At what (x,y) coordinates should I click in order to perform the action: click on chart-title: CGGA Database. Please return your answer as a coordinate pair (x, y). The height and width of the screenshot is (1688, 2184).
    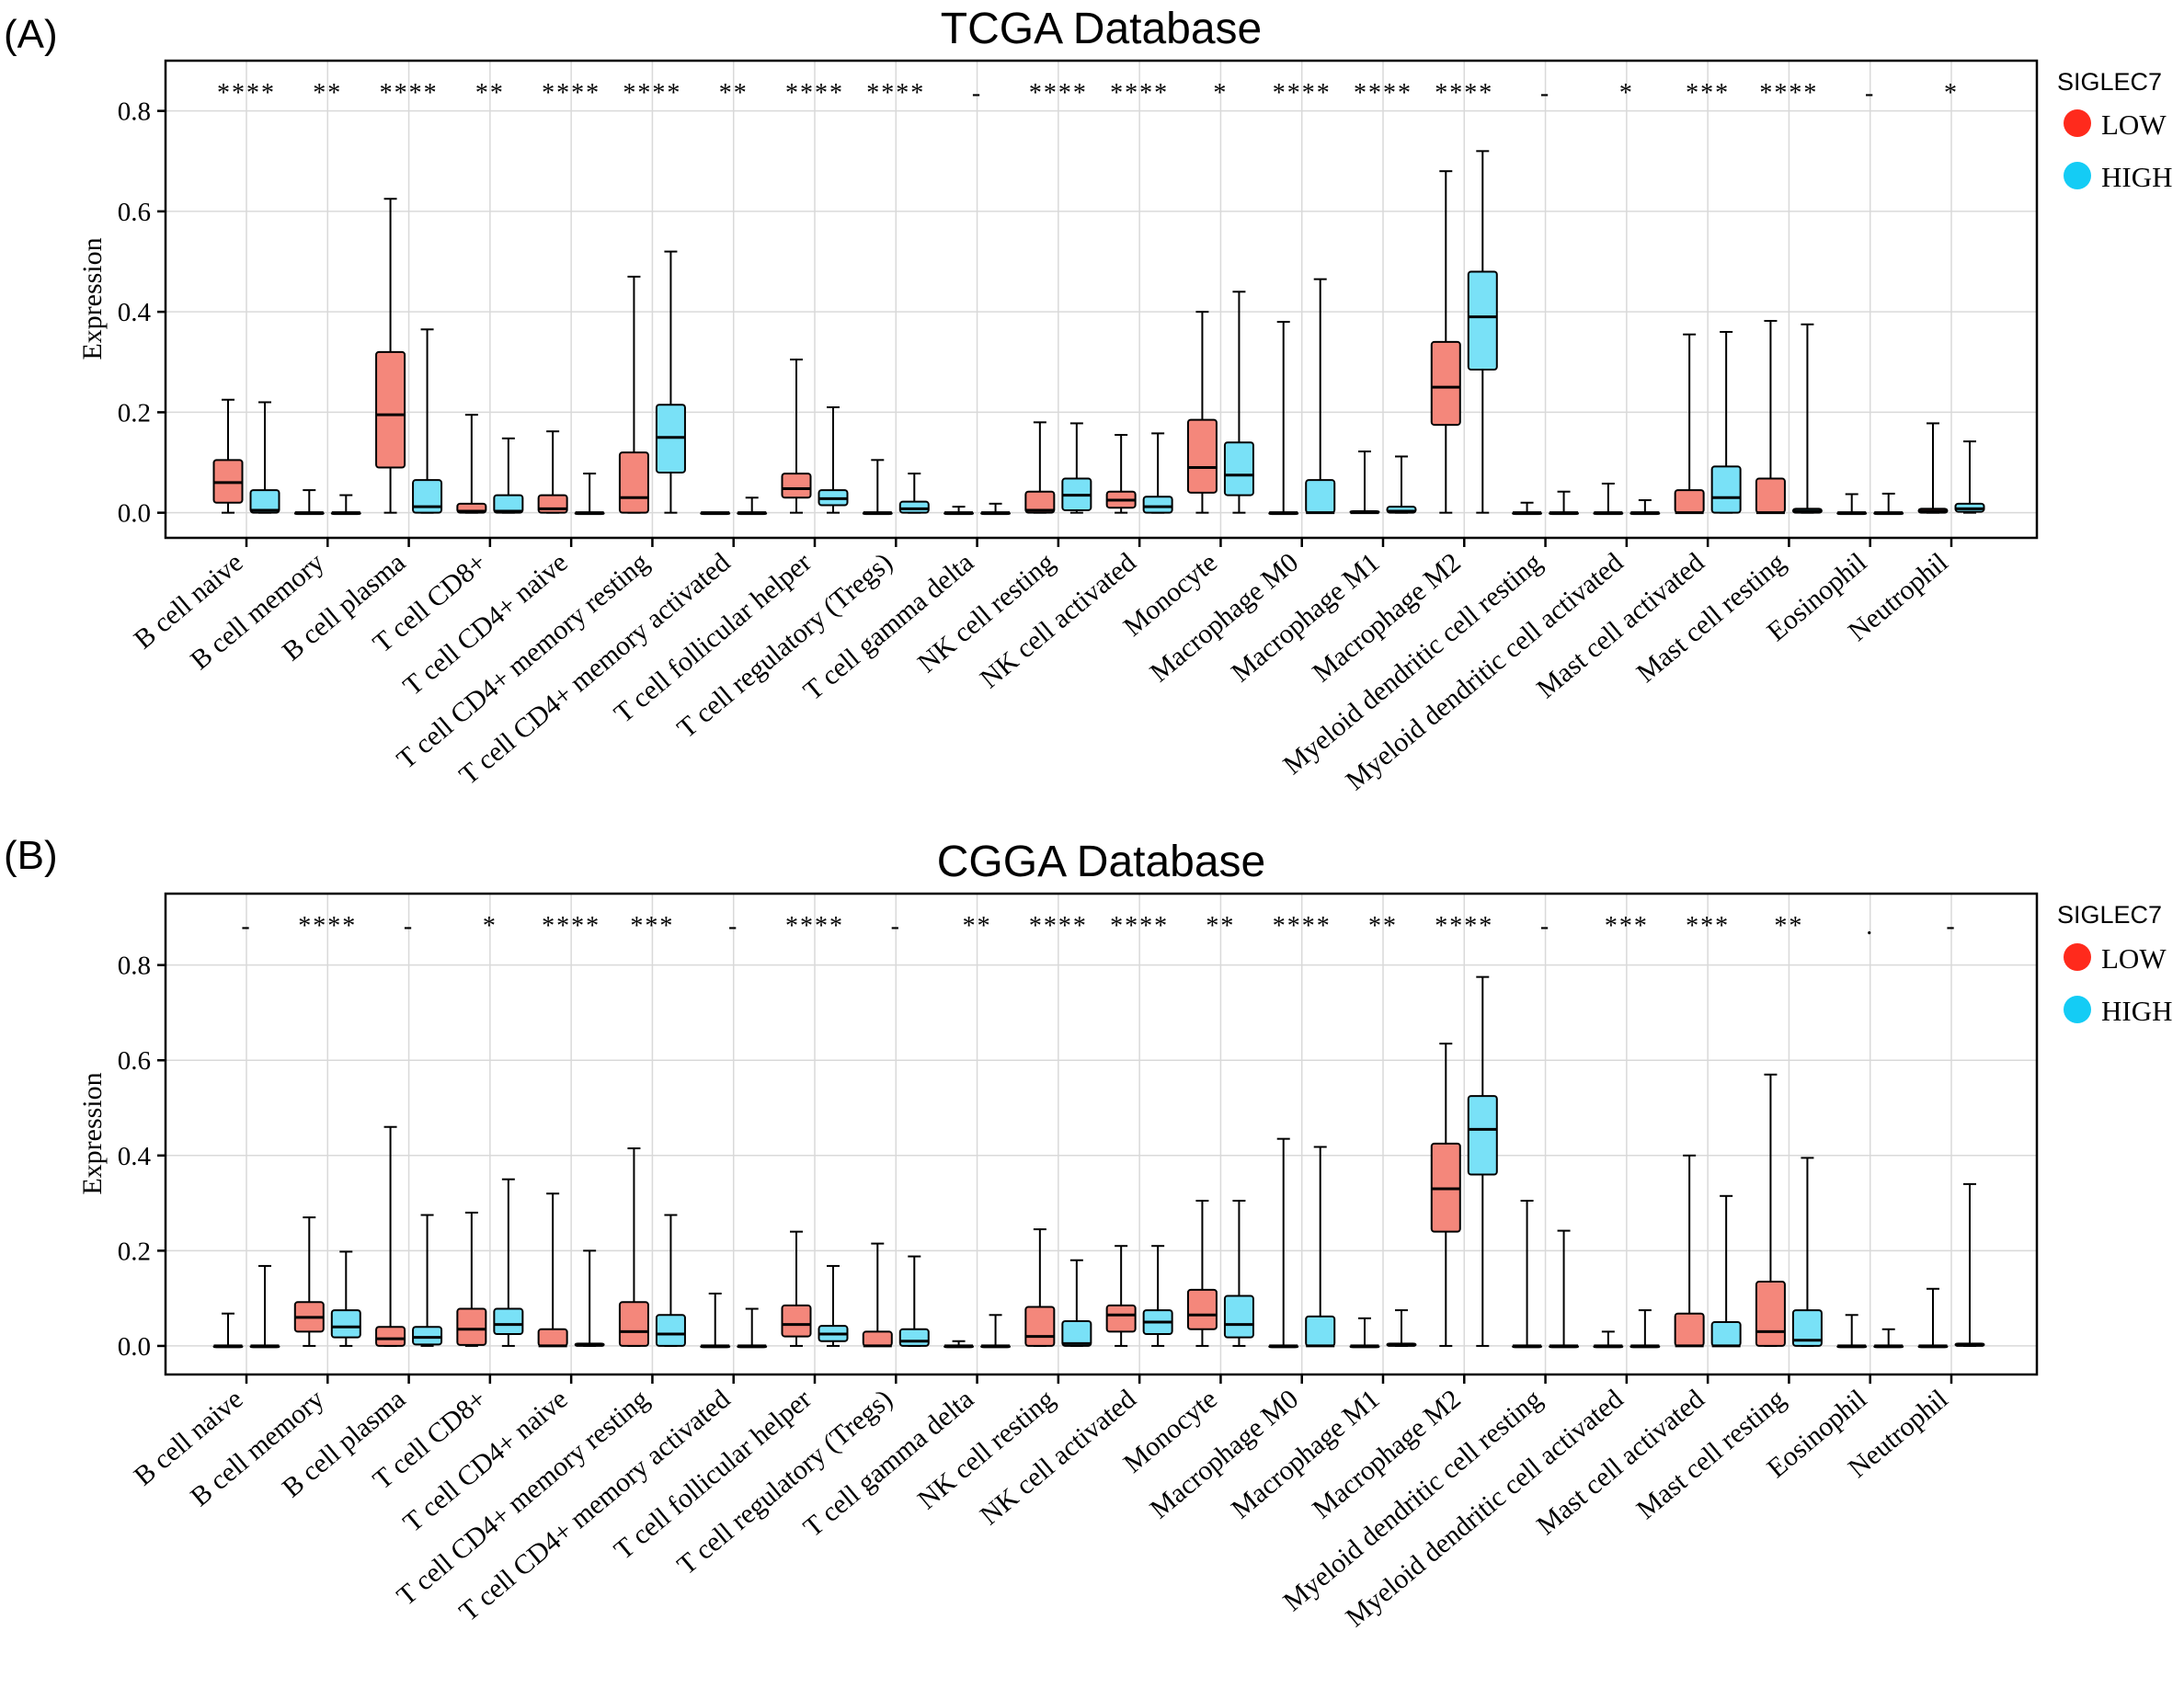
    Looking at the image, I should click on (1101, 862).